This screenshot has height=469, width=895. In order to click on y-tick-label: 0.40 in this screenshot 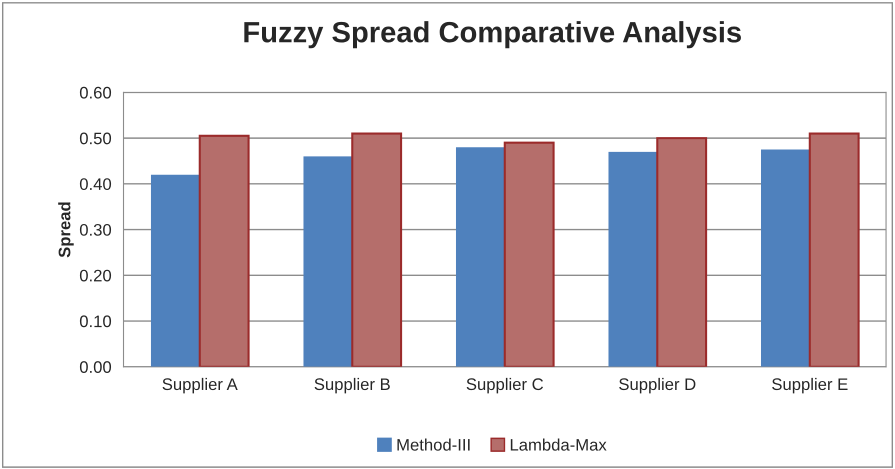, I will do `click(96, 184)`.